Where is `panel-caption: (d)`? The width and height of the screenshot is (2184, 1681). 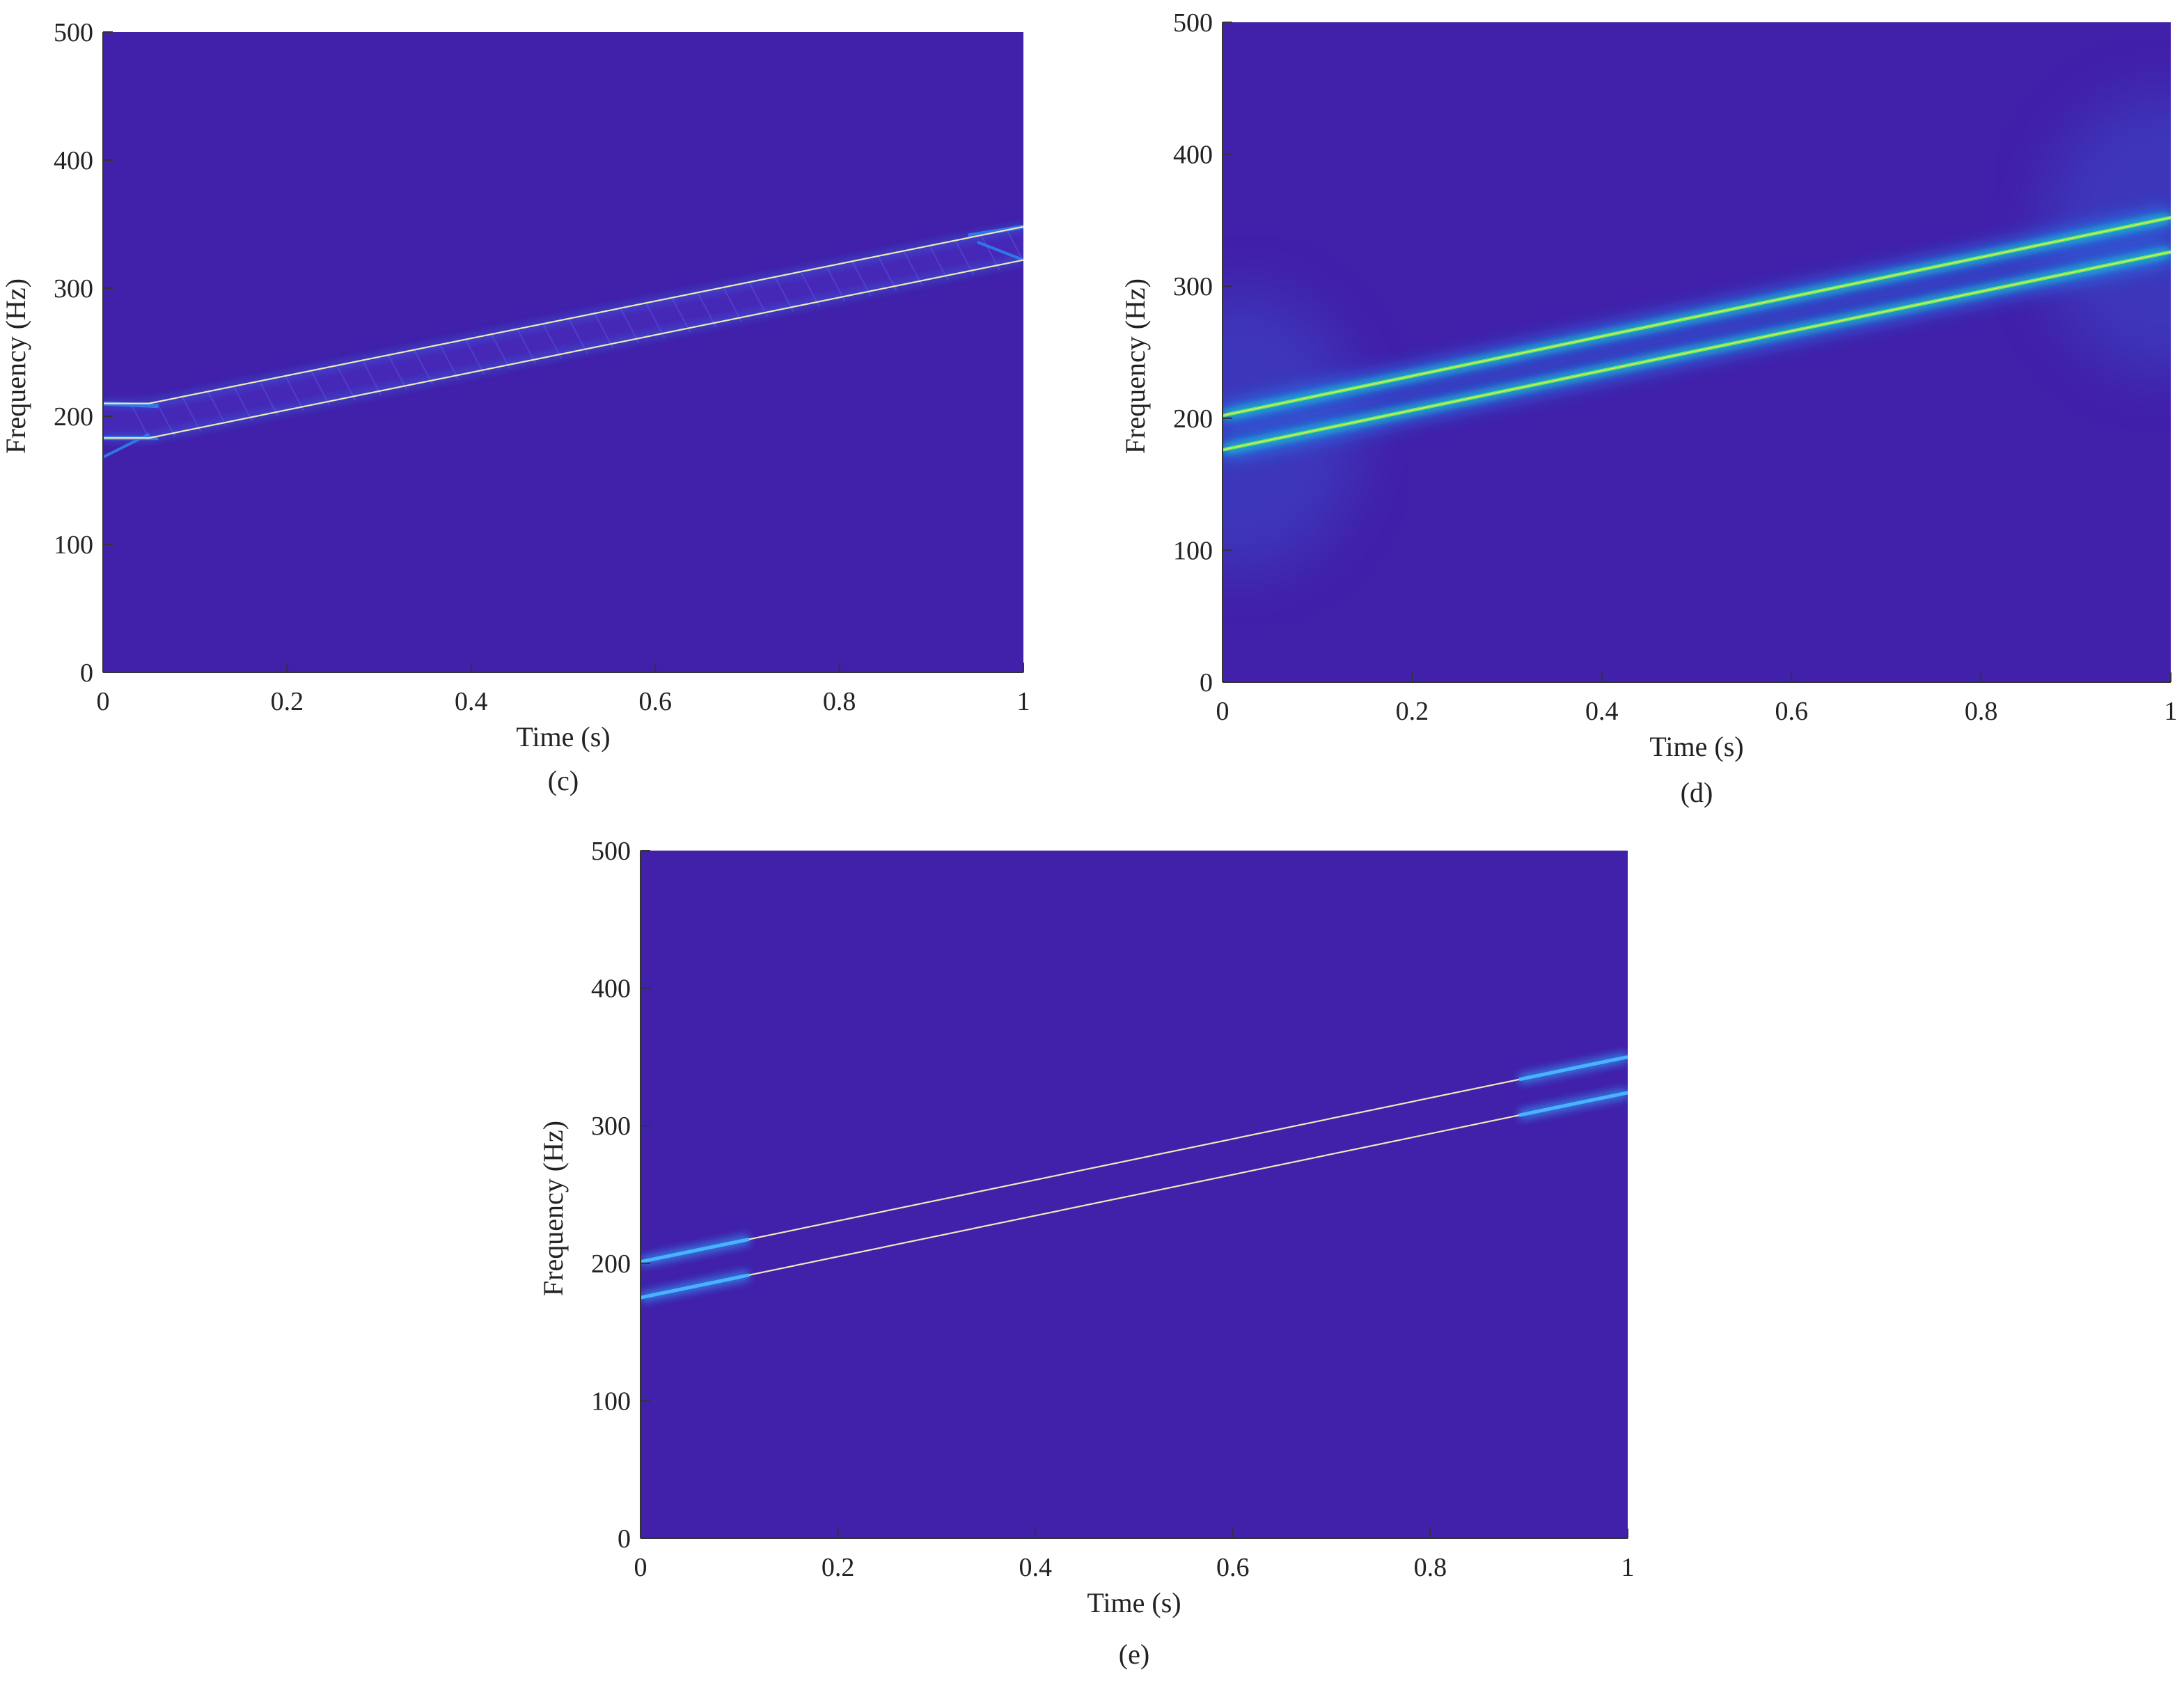 panel-caption: (d) is located at coordinates (1697, 792).